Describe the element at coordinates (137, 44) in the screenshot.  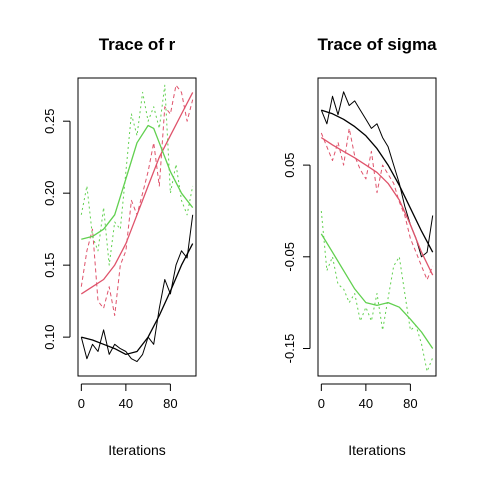
I see `chart-title: Trace of r` at that location.